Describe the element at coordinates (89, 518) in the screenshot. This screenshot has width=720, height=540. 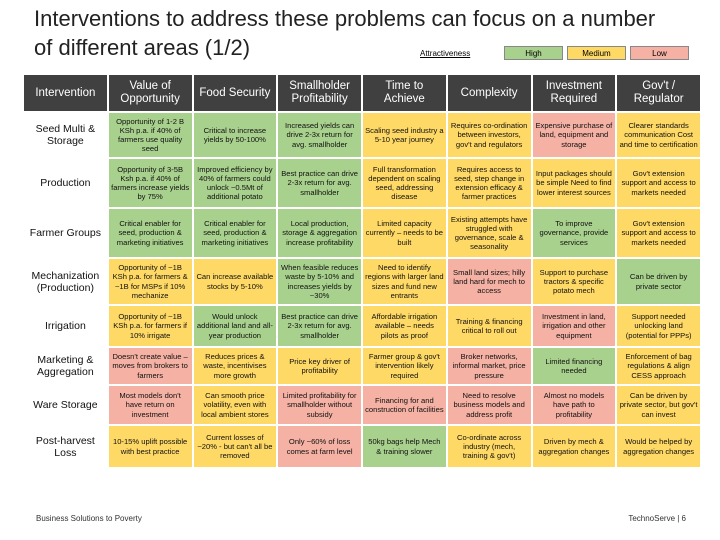
I see `footer-left: Business Solutions to Poverty` at that location.